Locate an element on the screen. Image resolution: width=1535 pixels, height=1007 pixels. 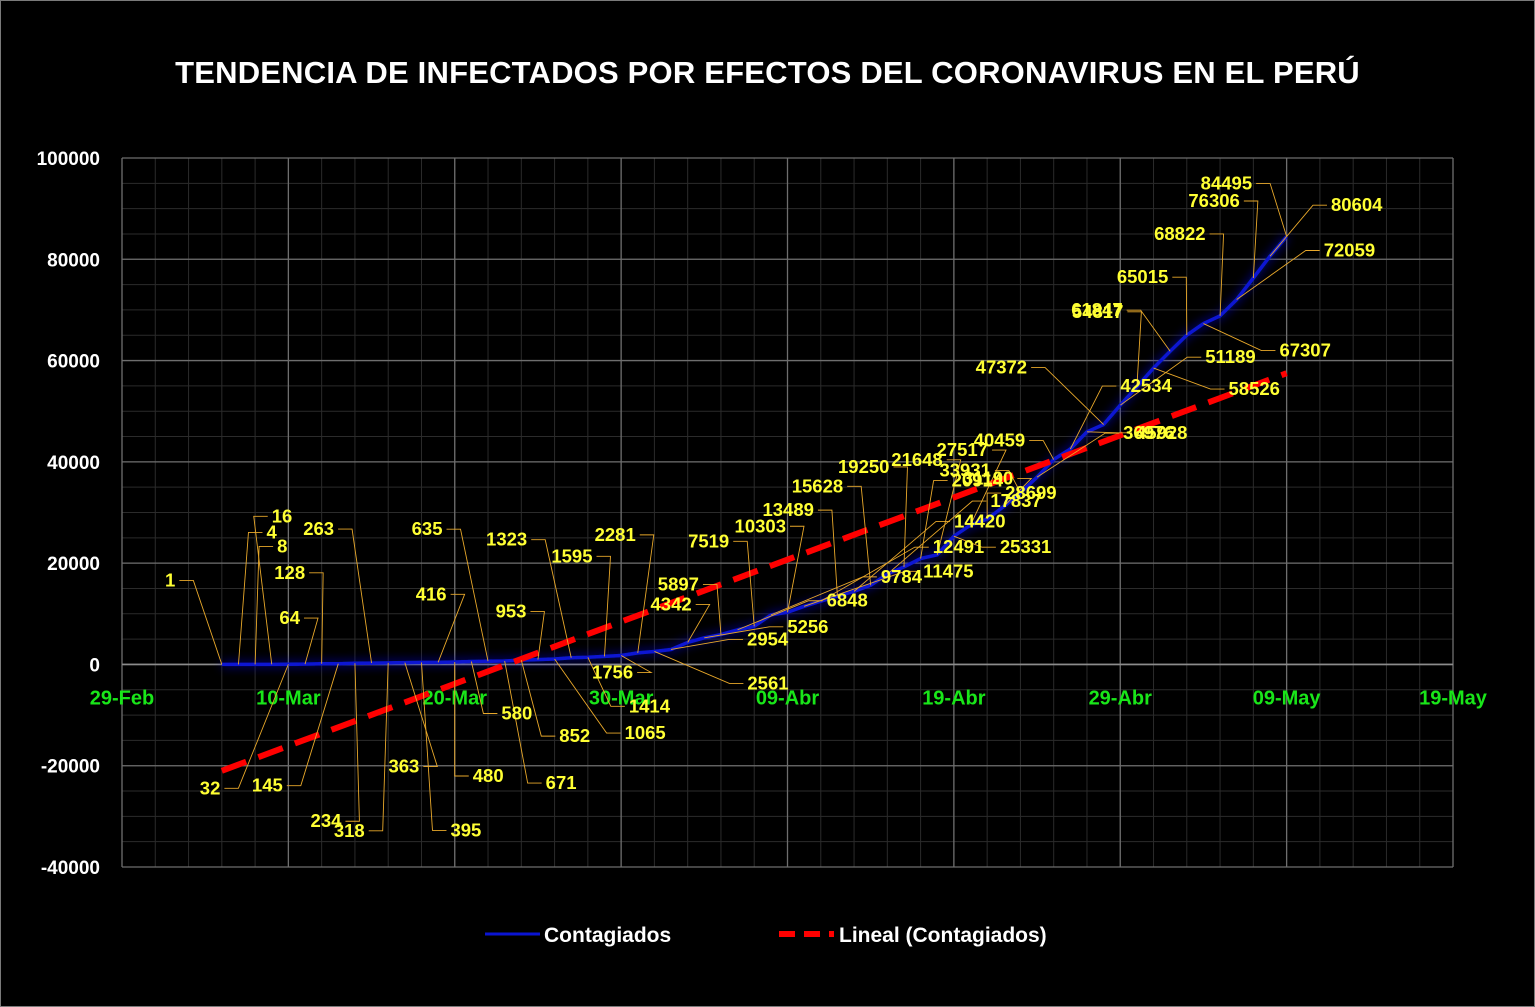
data-label: 1323 is located at coordinates (506, 539).